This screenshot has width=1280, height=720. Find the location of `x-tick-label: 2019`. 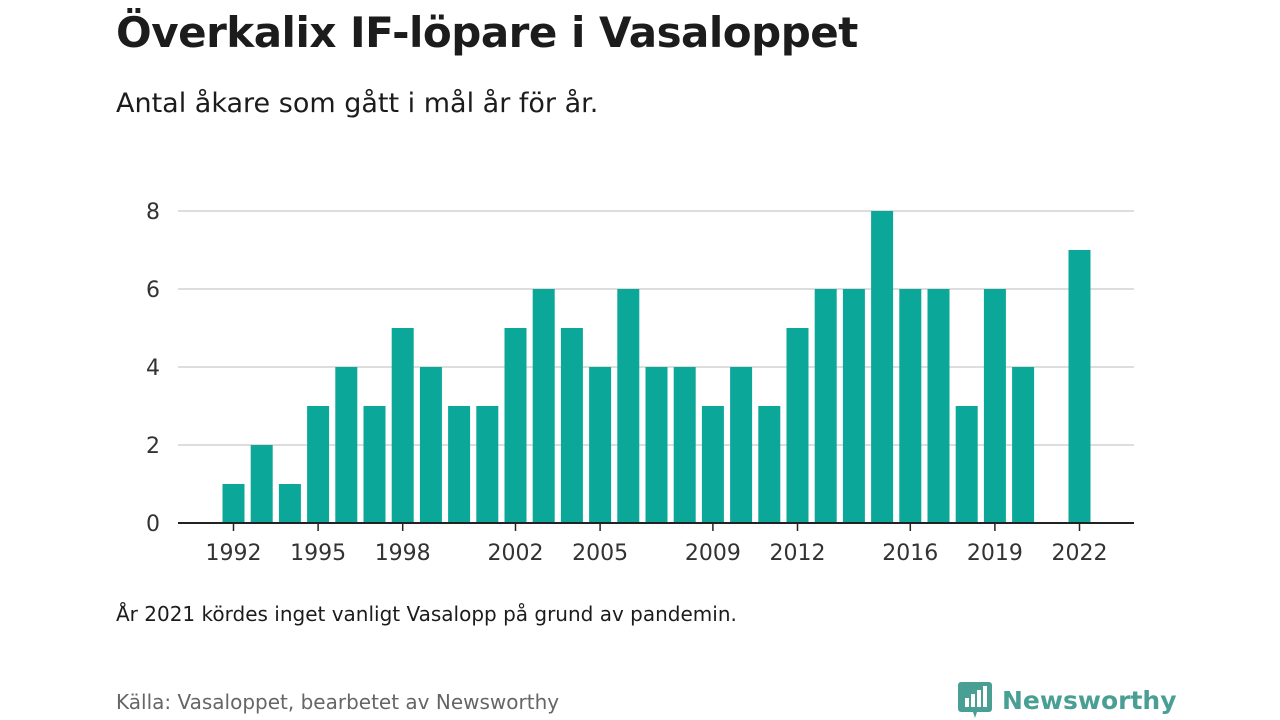

x-tick-label: 2019 is located at coordinates (995, 553).